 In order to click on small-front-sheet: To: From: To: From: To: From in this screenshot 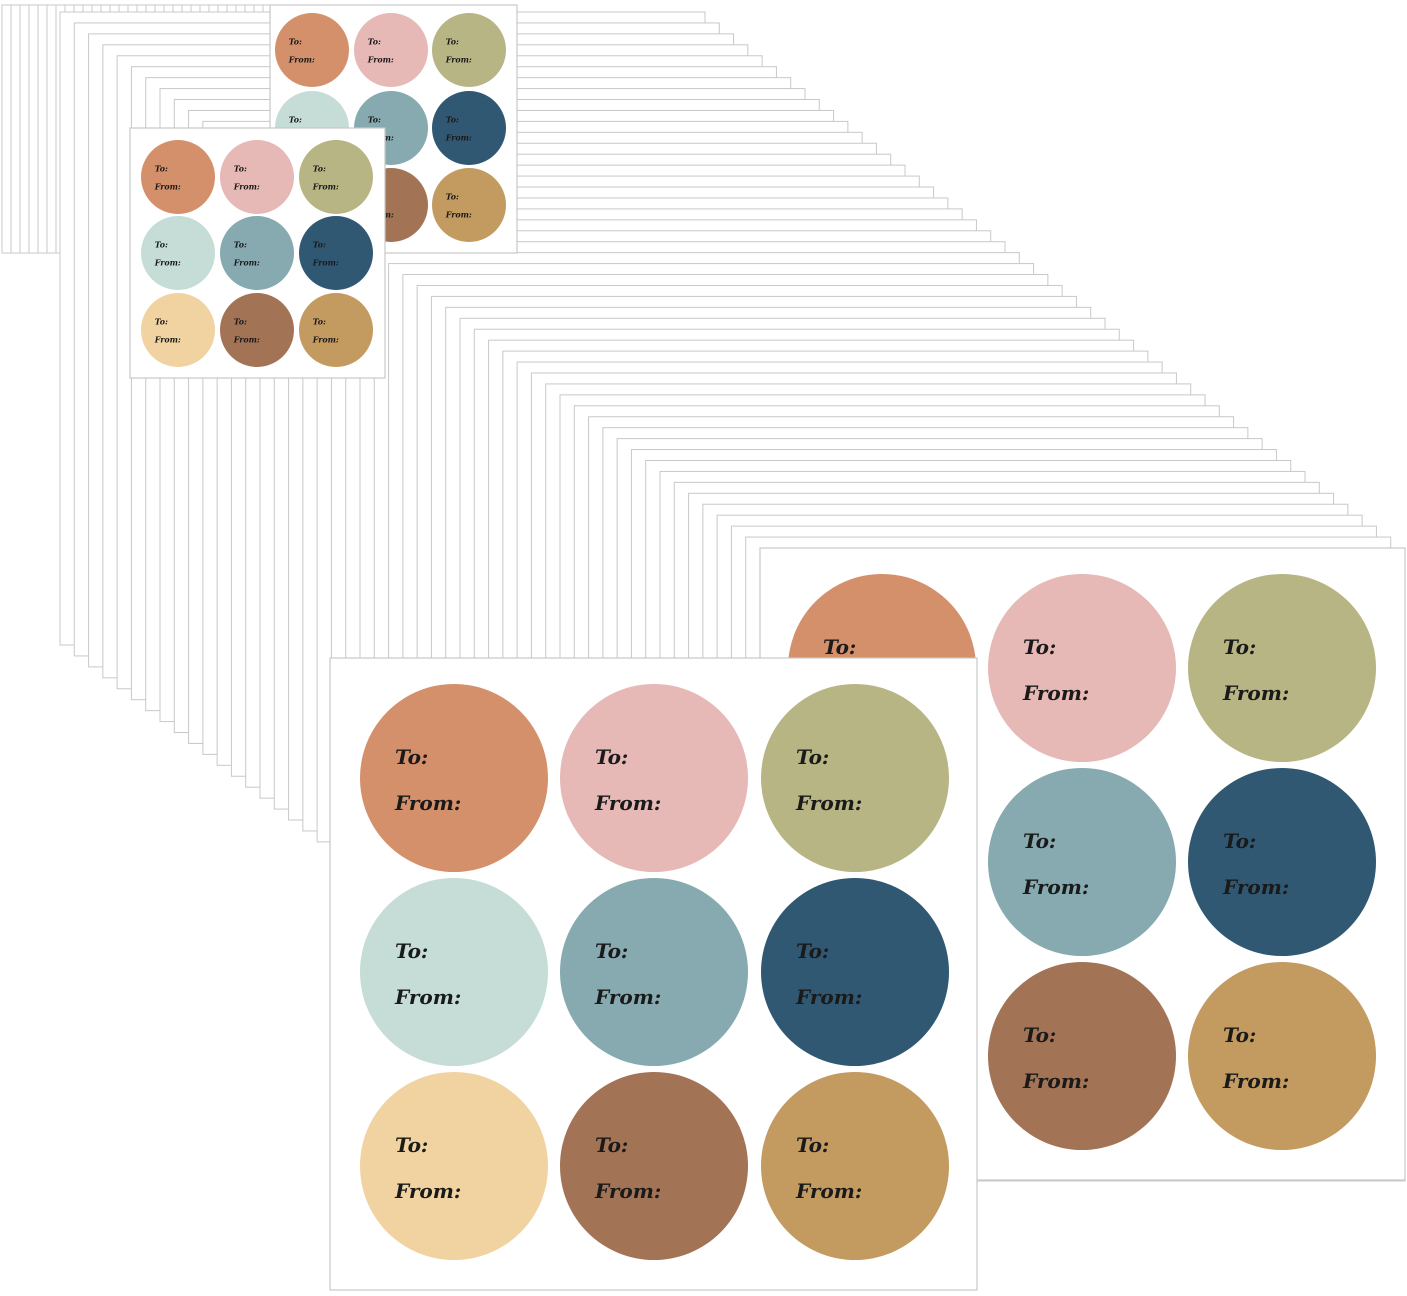, I will do `click(257, 253)`.